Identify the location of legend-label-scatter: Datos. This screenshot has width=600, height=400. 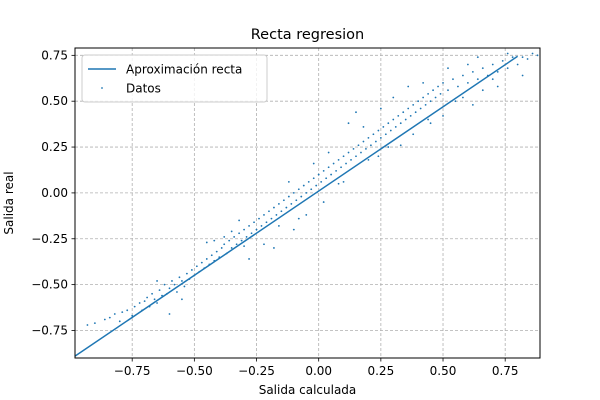
(143, 89).